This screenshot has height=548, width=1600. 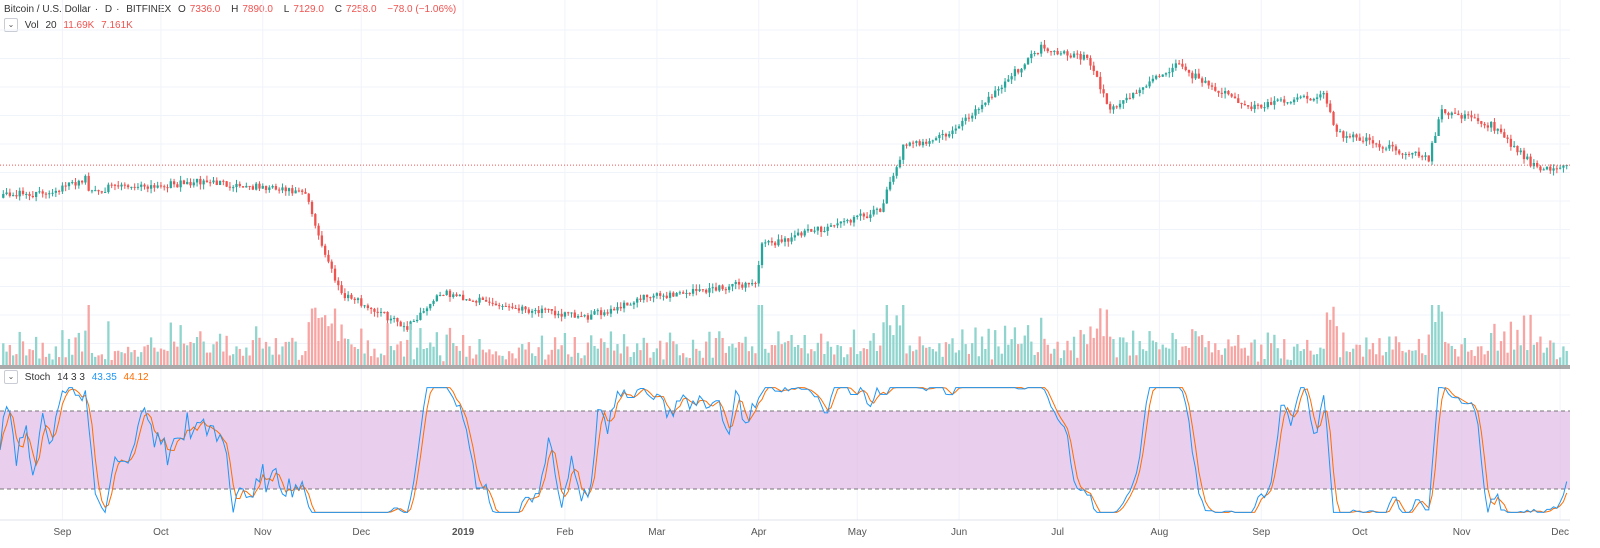 What do you see at coordinates (71, 377) in the screenshot?
I see `stoch-params: 14 3 3` at bounding box center [71, 377].